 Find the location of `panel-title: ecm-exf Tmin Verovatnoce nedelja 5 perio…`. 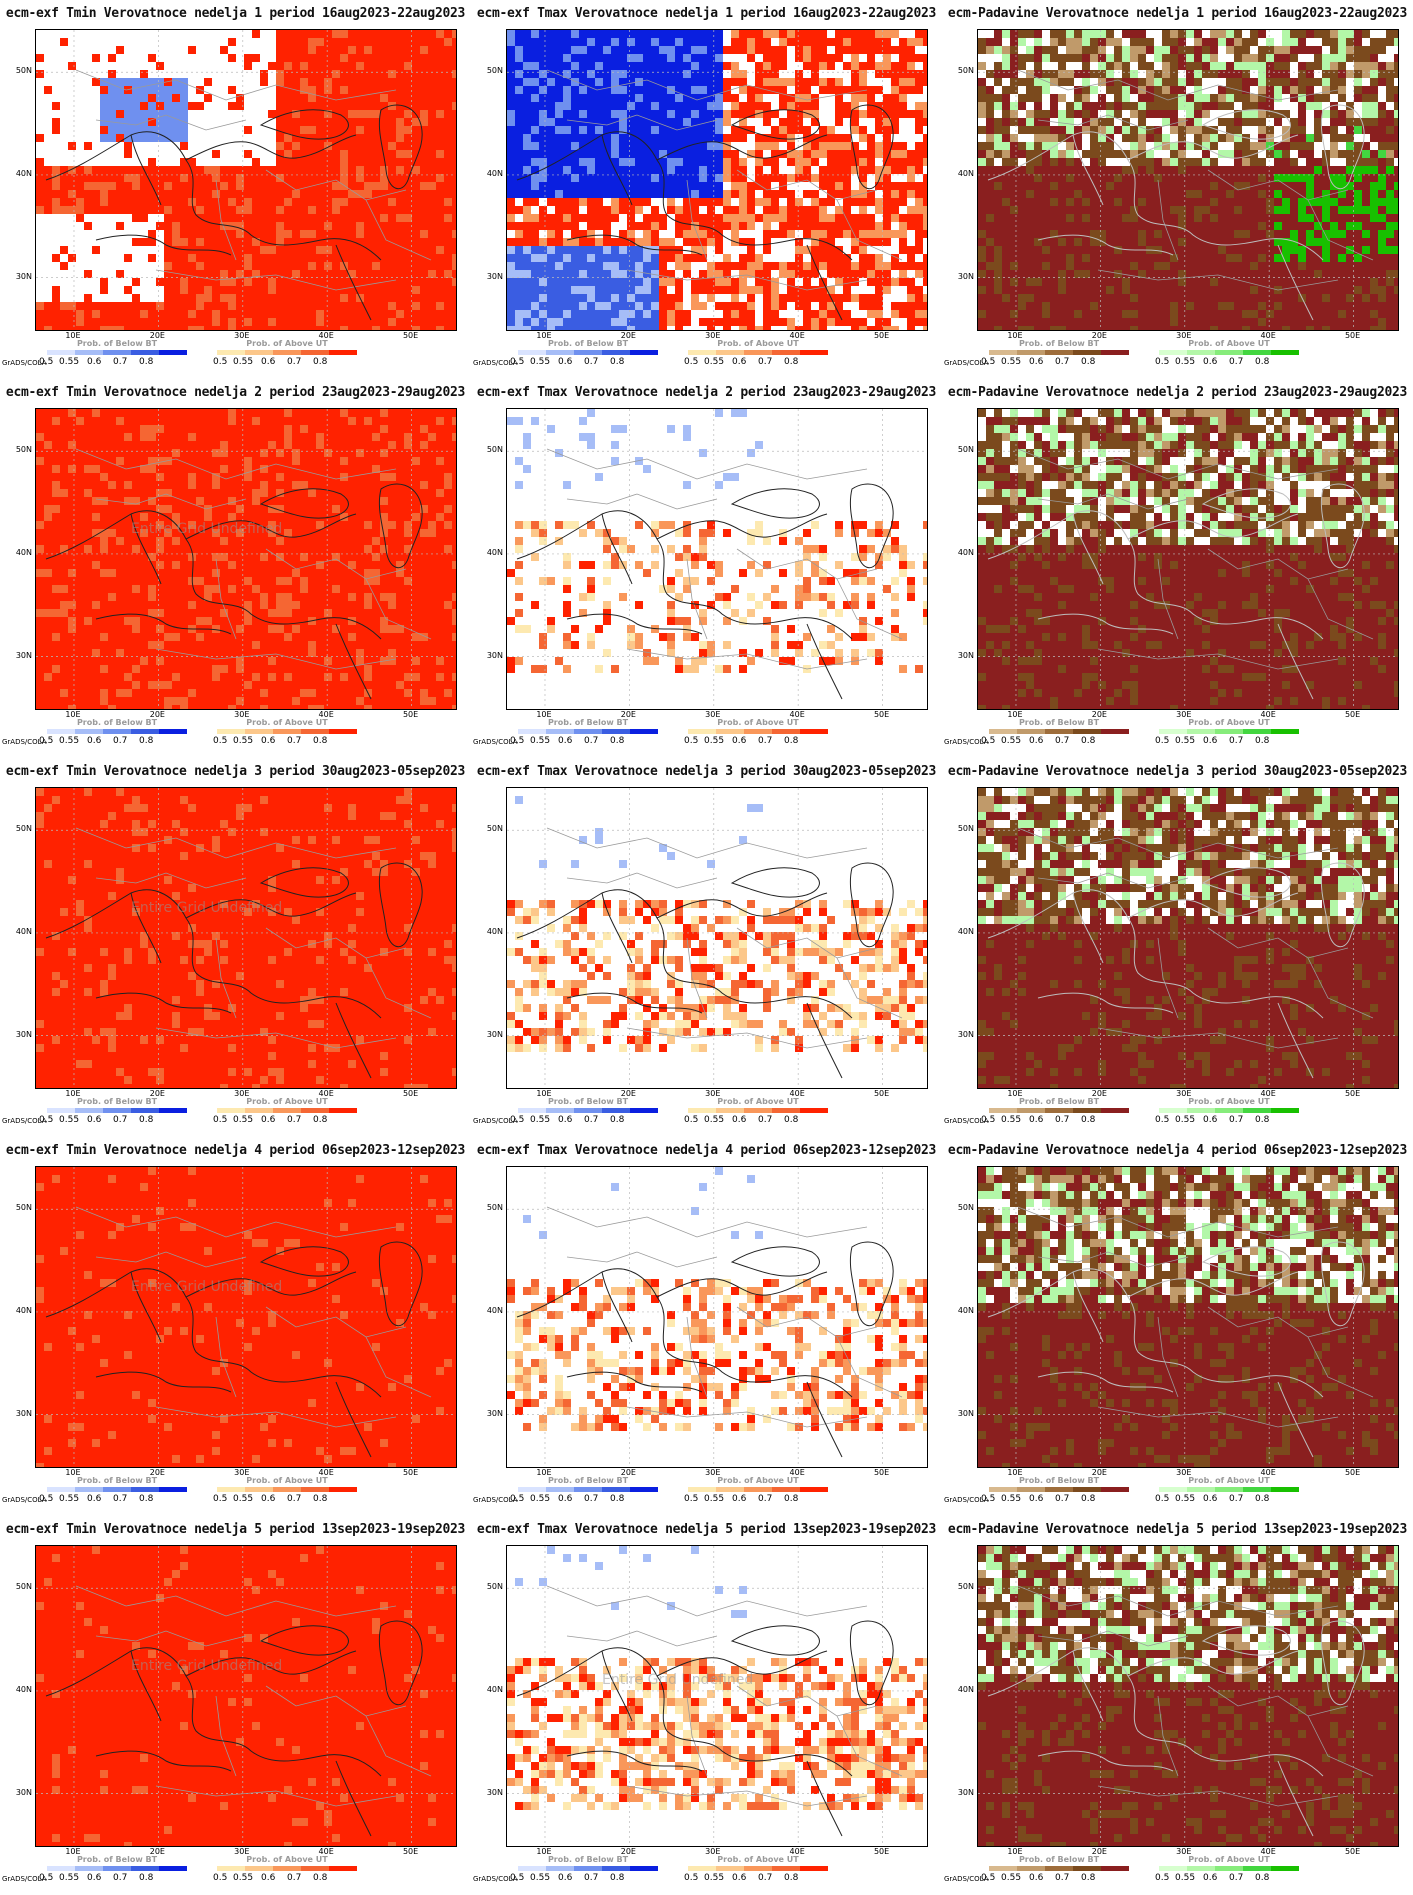

panel-title: ecm-exf Tmin Verovatnoce nedelja 5 perio… is located at coordinates (235, 1529).